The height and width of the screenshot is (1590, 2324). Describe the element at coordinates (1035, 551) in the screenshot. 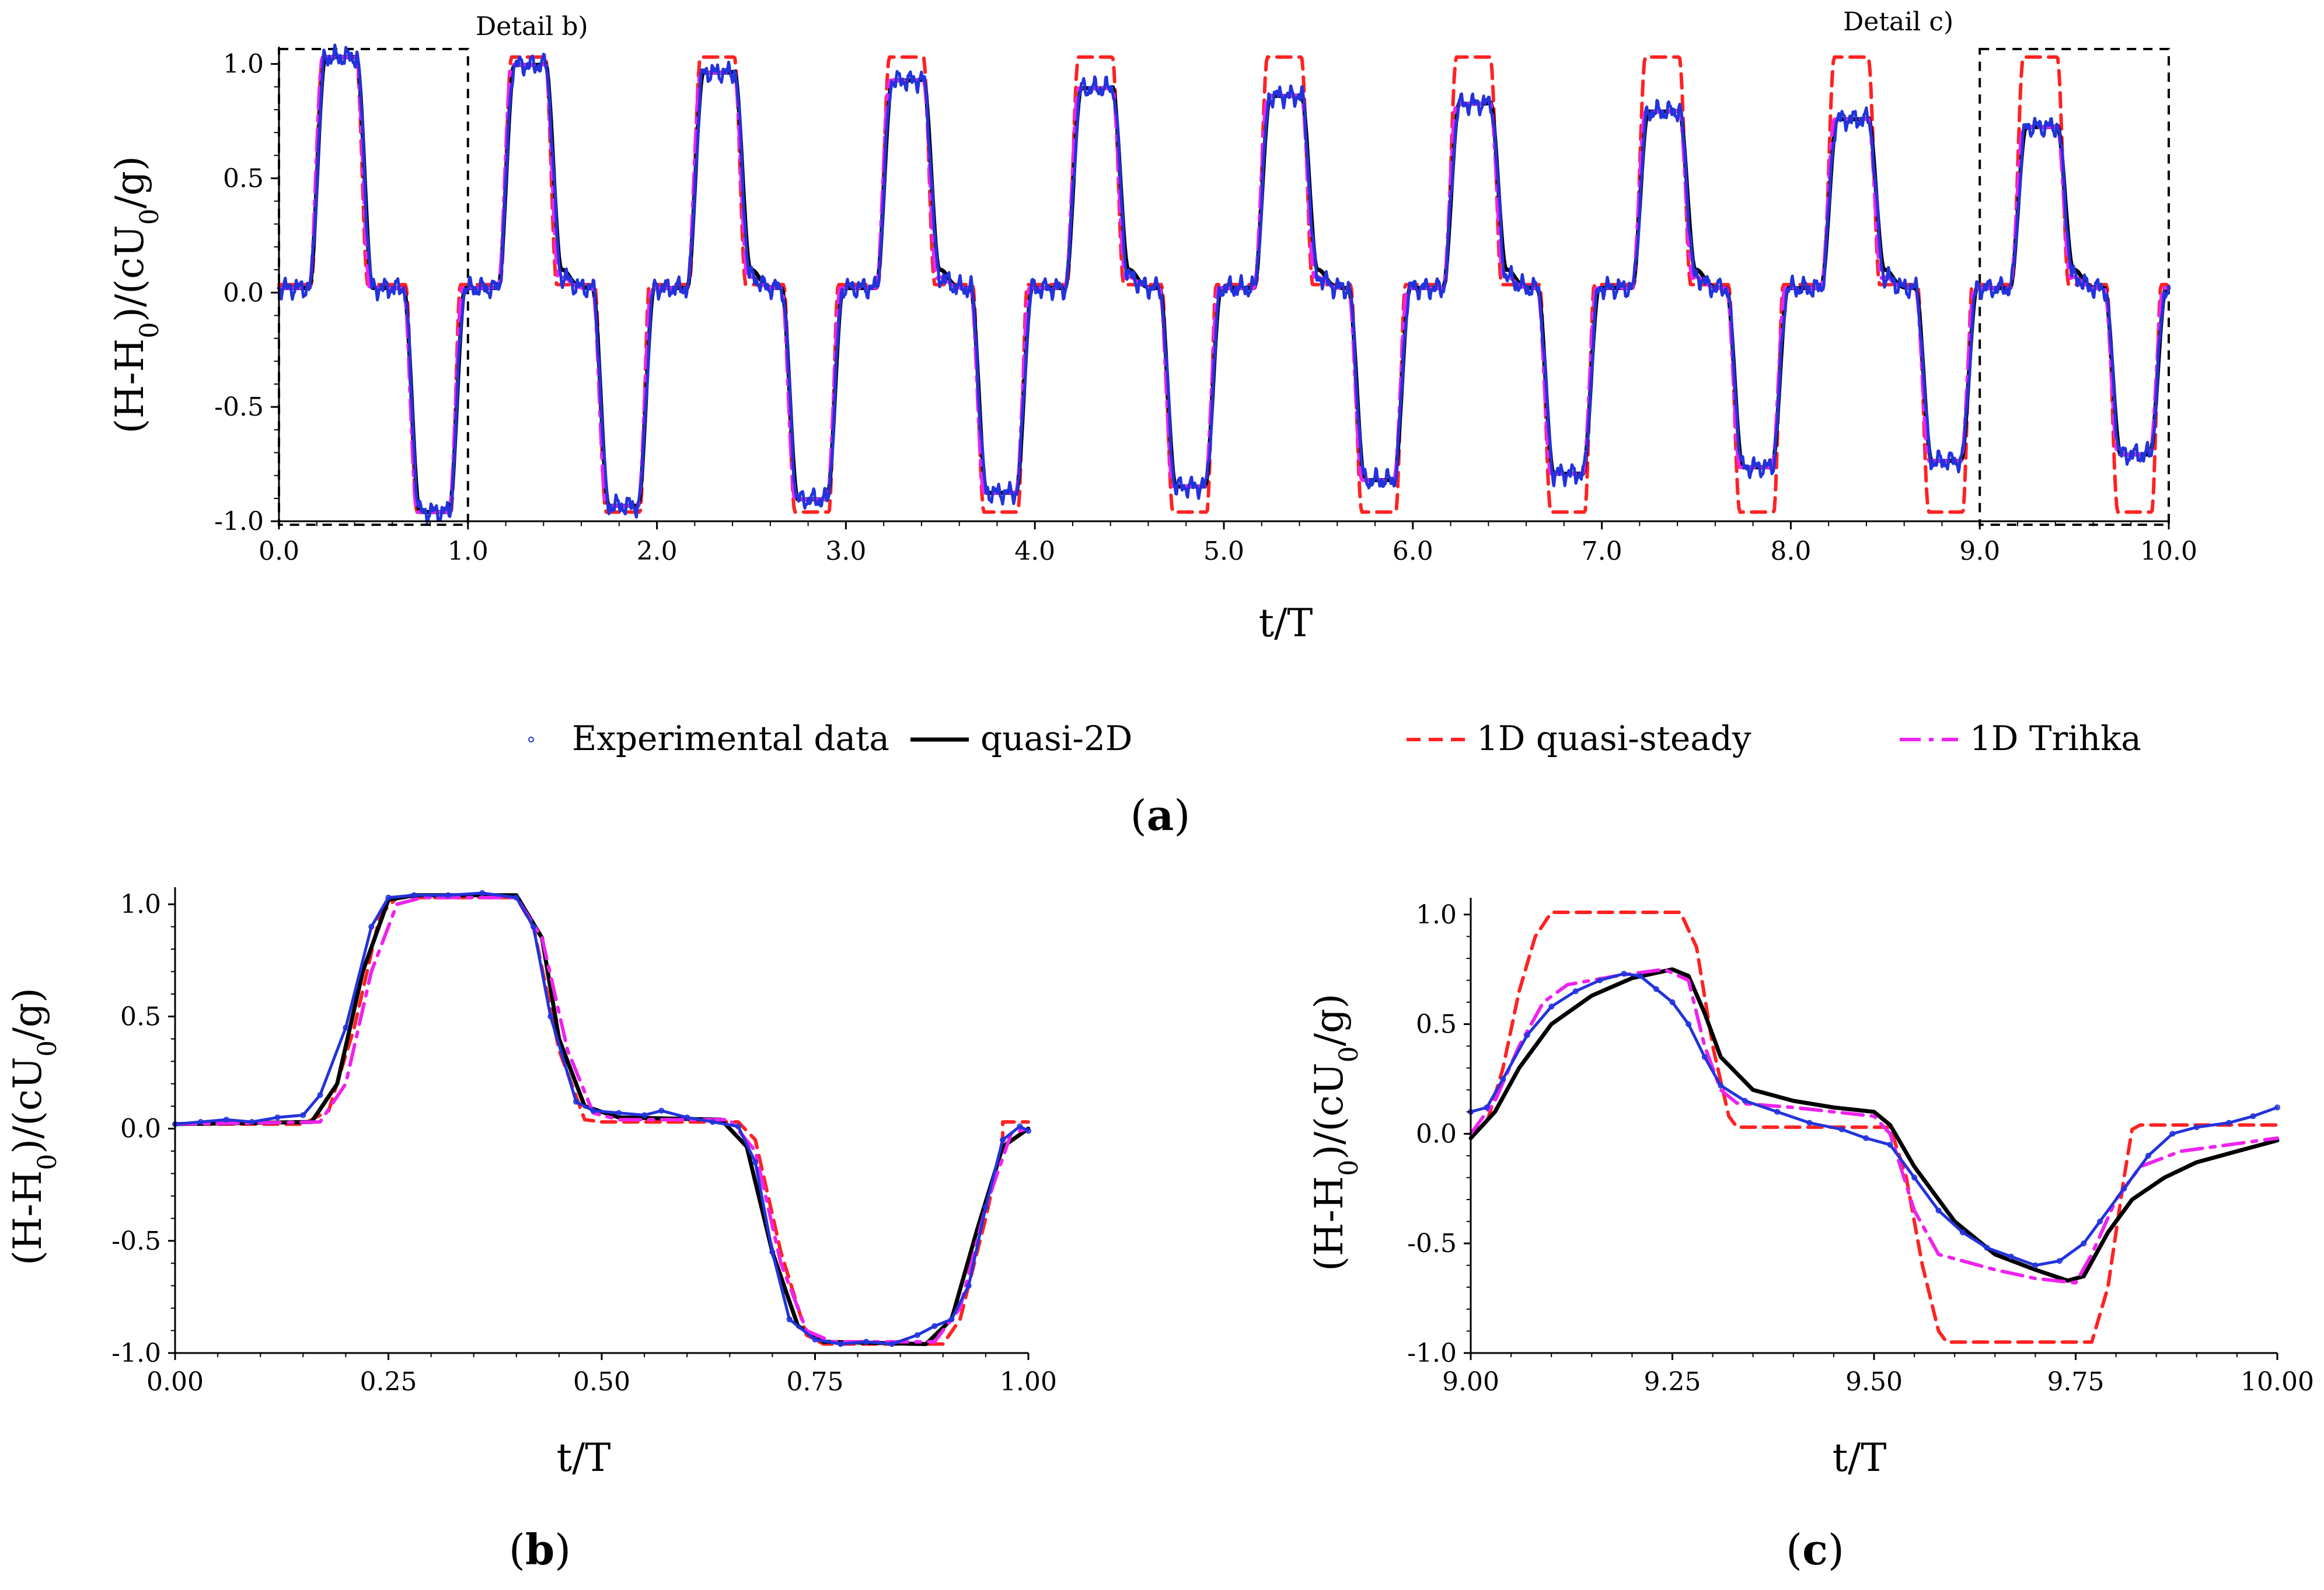

I see `x-tick-label: 4.0` at that location.